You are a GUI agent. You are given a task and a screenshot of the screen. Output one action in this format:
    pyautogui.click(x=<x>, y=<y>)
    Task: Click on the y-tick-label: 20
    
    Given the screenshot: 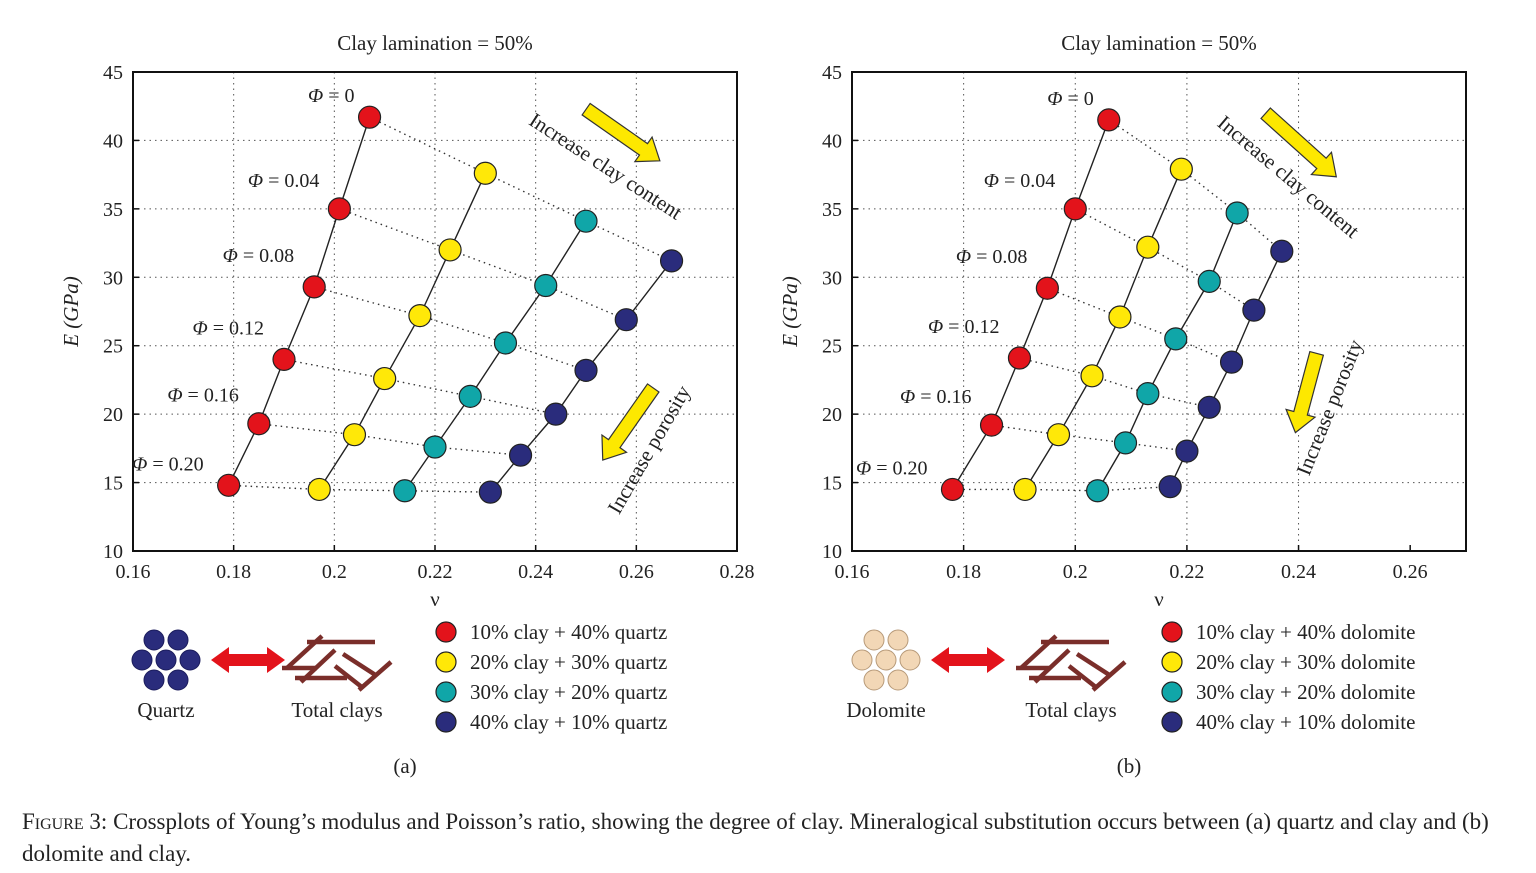 What is the action you would take?
    pyautogui.click(x=113, y=415)
    